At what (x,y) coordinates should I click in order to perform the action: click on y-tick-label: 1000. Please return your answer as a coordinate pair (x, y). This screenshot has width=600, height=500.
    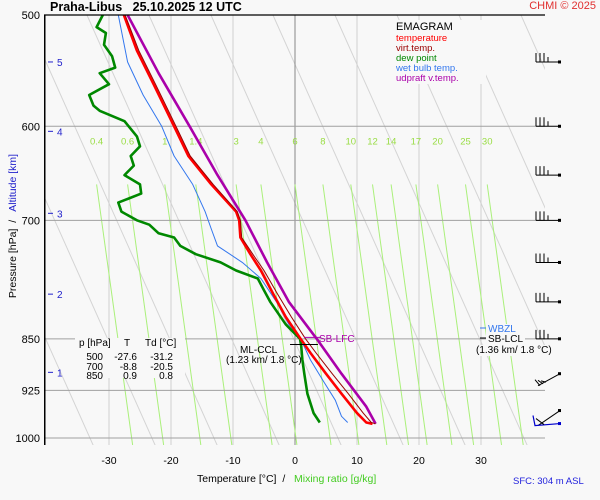
    Looking at the image, I should click on (28, 439).